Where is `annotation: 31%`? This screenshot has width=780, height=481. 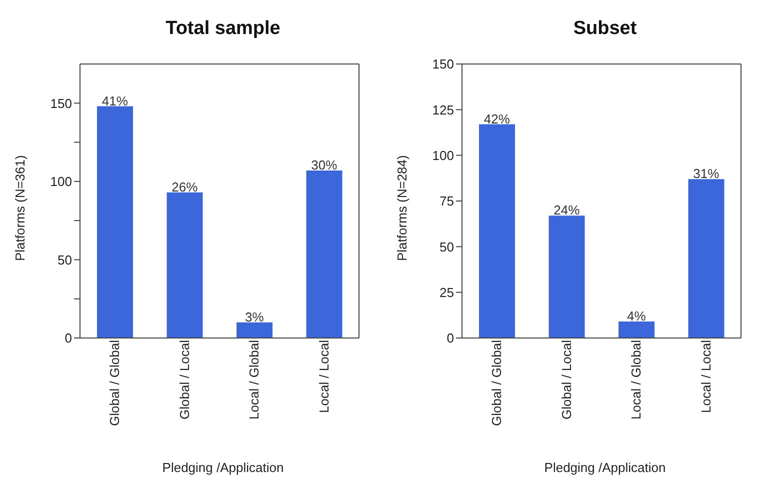
annotation: 31% is located at coordinates (706, 174).